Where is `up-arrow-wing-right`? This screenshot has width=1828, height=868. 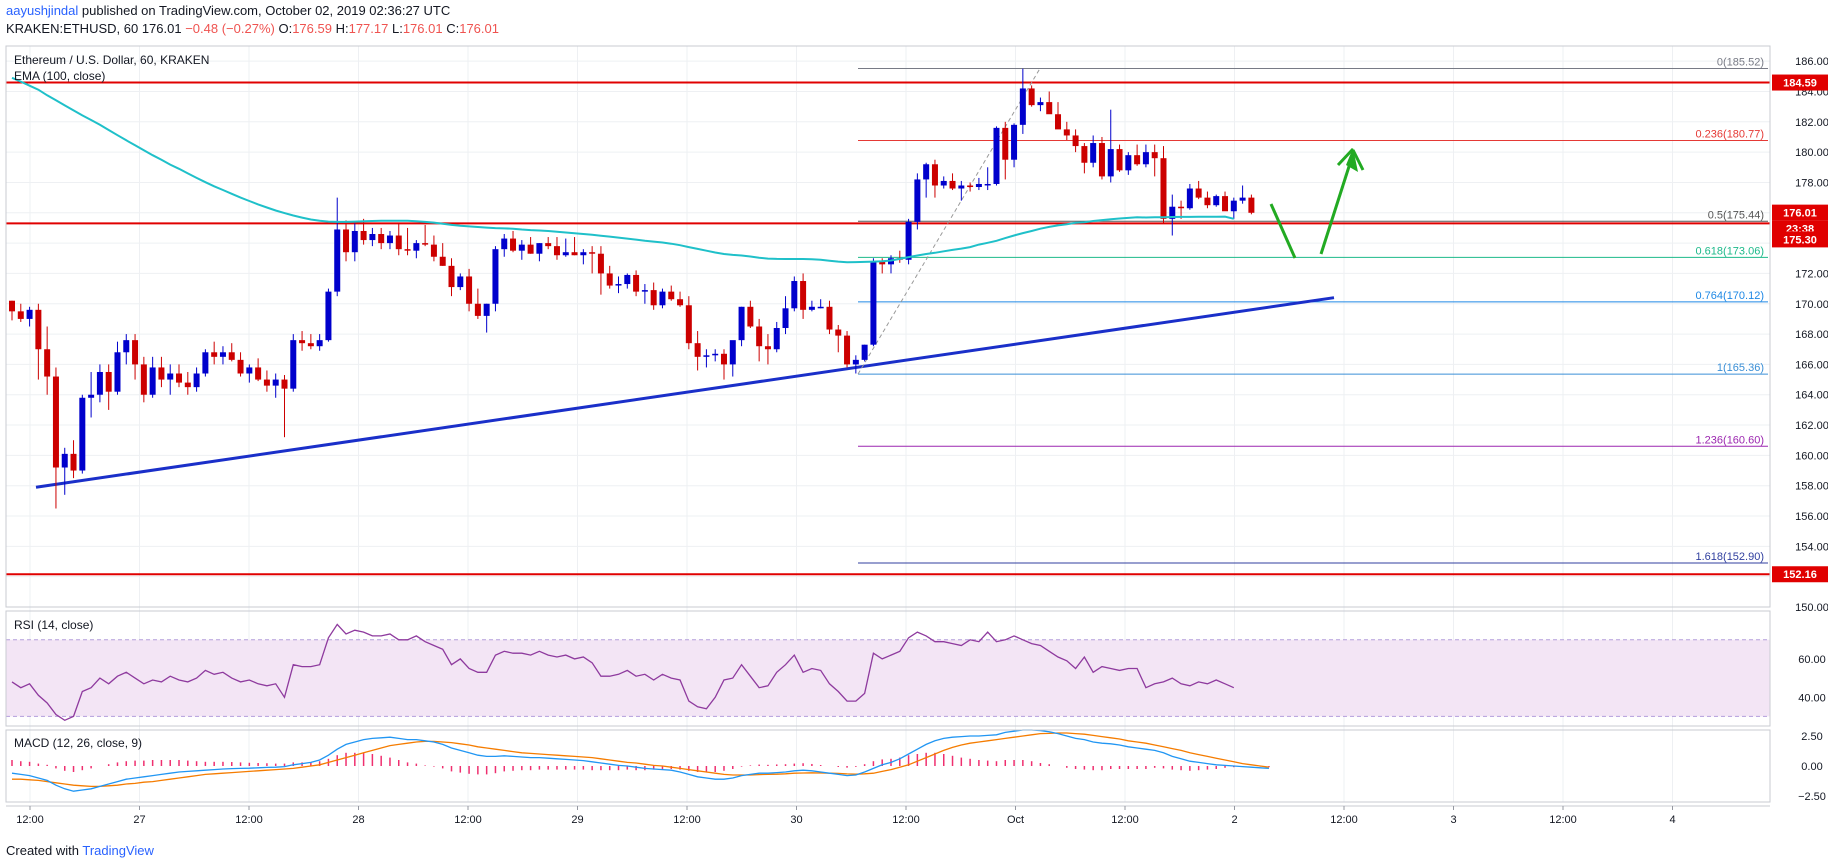
up-arrow-wing-right is located at coordinates (1358, 160).